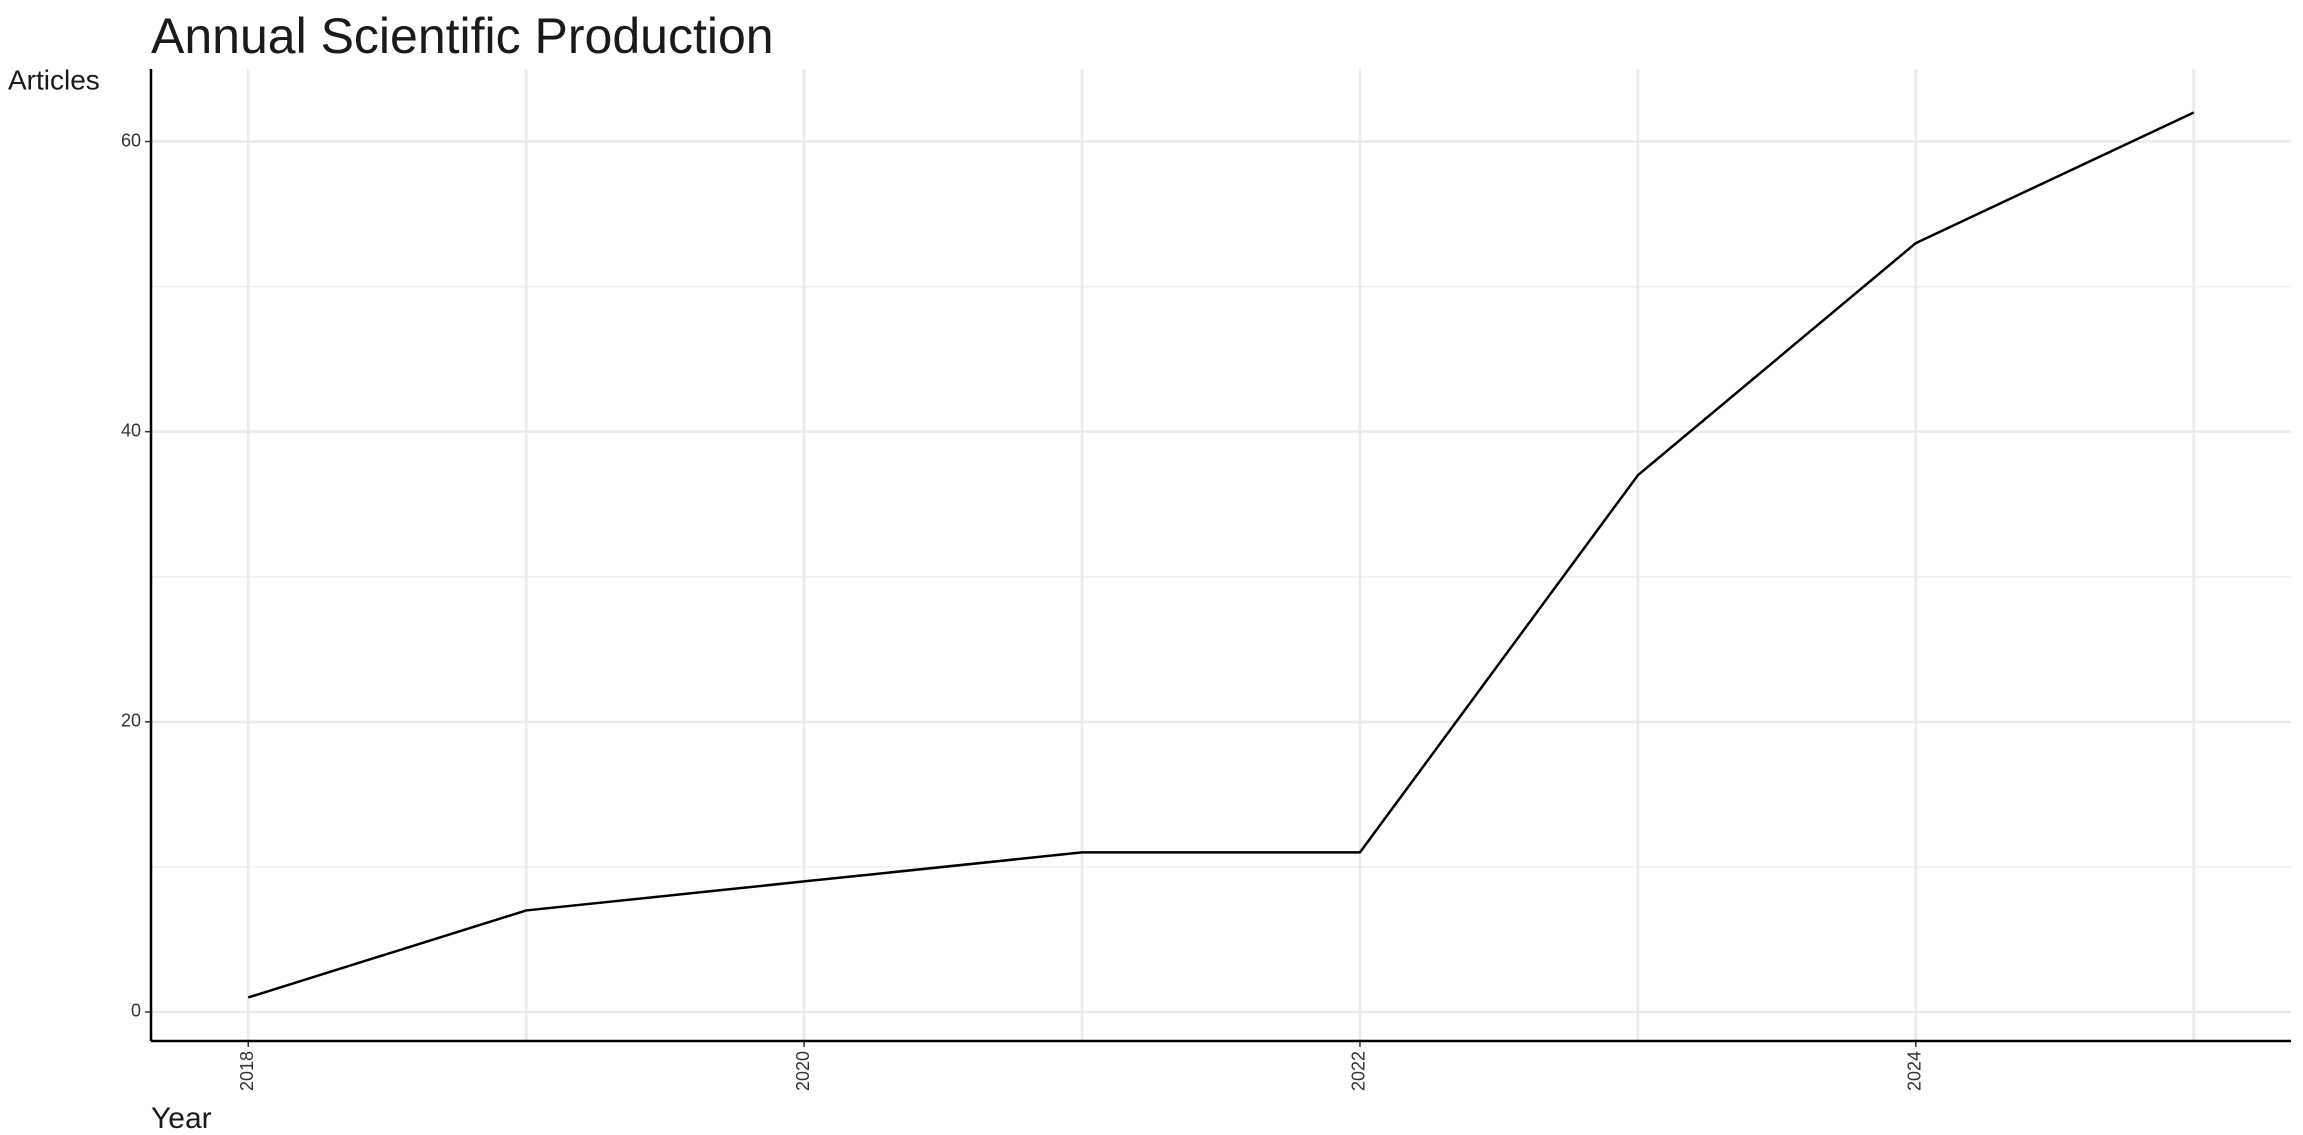  What do you see at coordinates (54, 79) in the screenshot?
I see `y-axis-label: Articles` at bounding box center [54, 79].